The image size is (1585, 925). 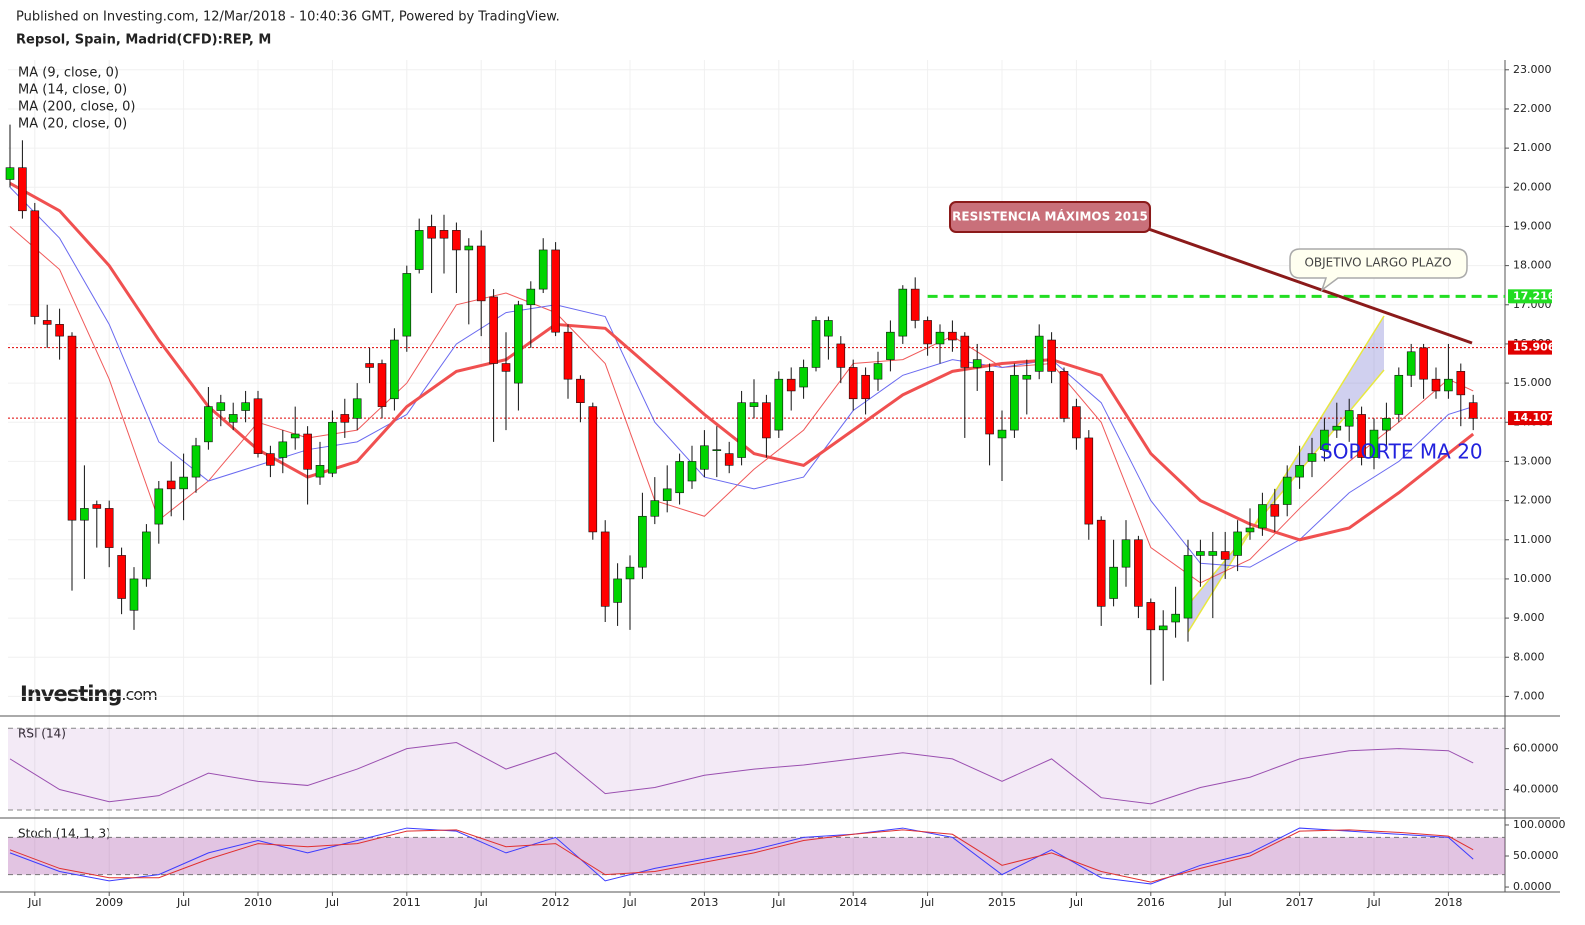 I want to click on x-tick-label: 2011, so click(x=407, y=902).